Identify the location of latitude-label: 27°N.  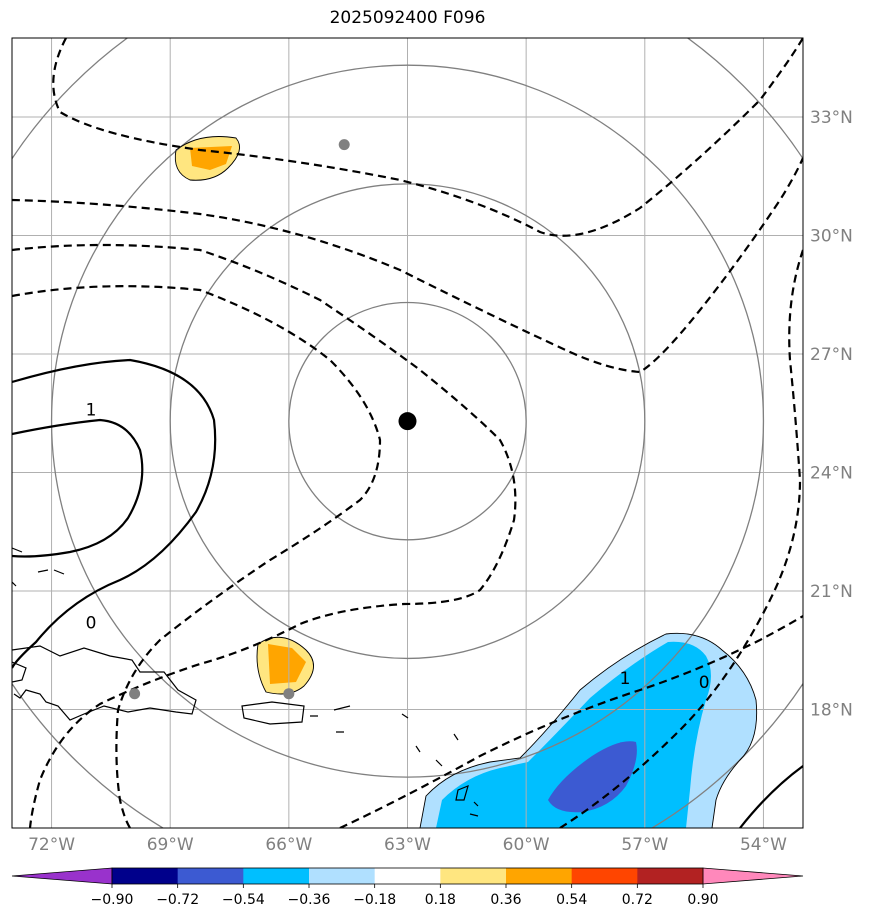
(831, 355).